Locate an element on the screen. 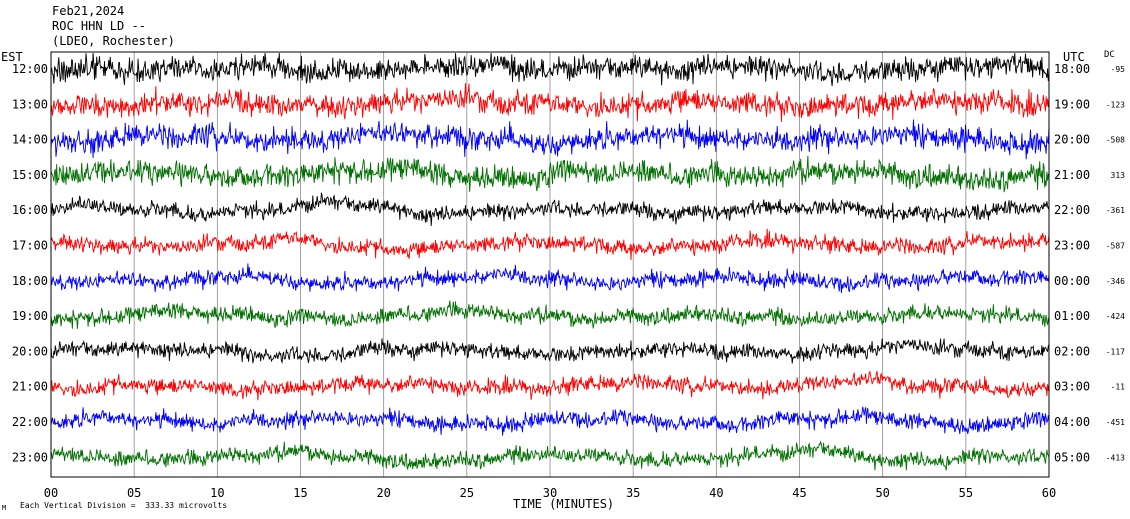 The image size is (1130, 519). x-tick-30: 30 is located at coordinates (550, 493).